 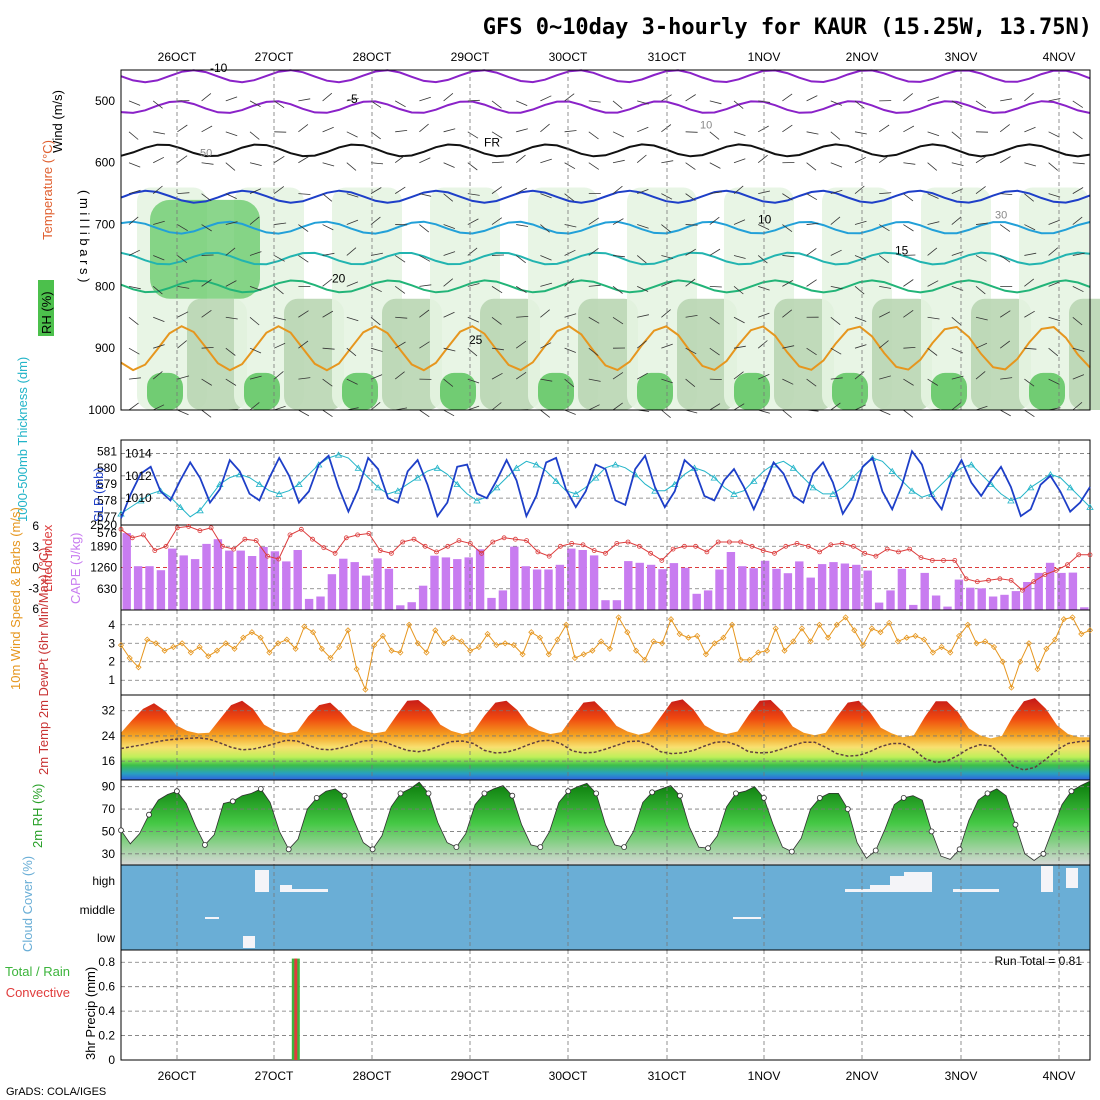 What do you see at coordinates (1059, 1076) in the screenshot?
I see `x-tick-bottom-4NOV: 4NOV` at bounding box center [1059, 1076].